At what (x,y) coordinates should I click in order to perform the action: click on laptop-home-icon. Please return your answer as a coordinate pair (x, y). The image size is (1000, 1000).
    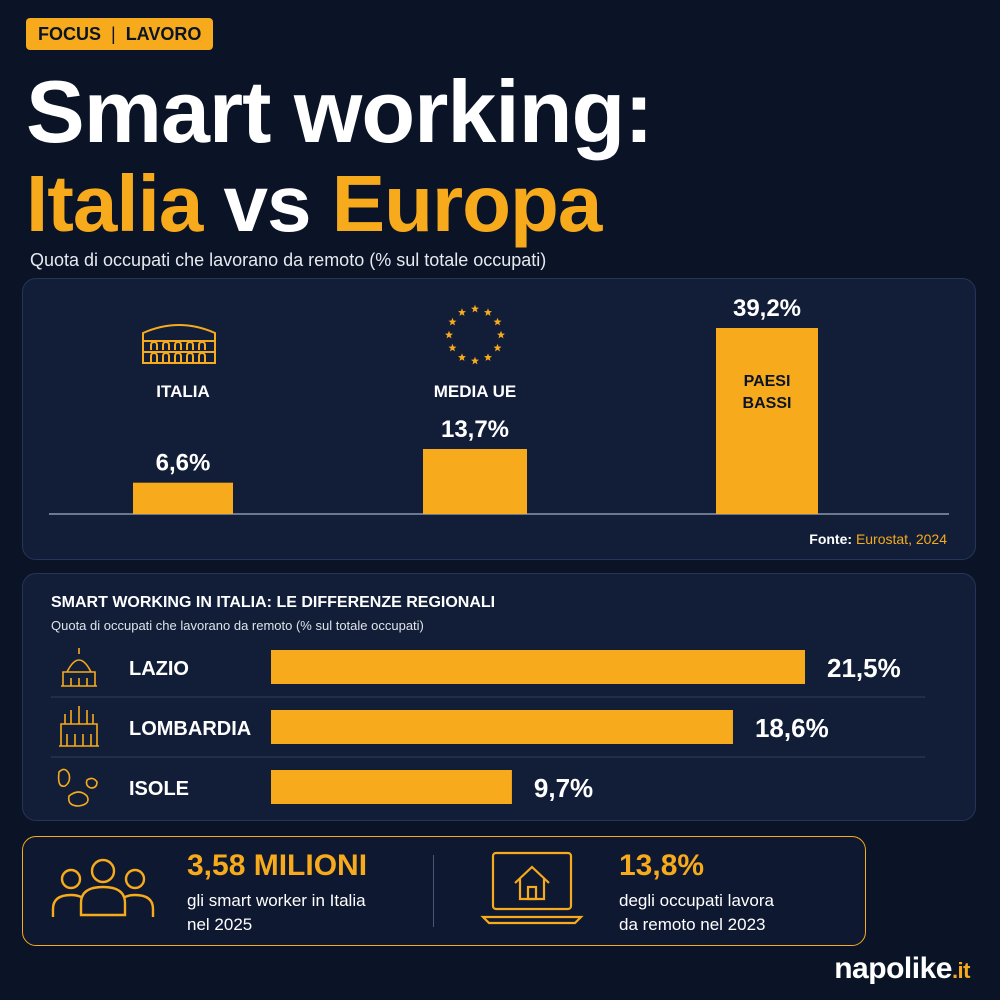
    Looking at the image, I should click on (532, 888).